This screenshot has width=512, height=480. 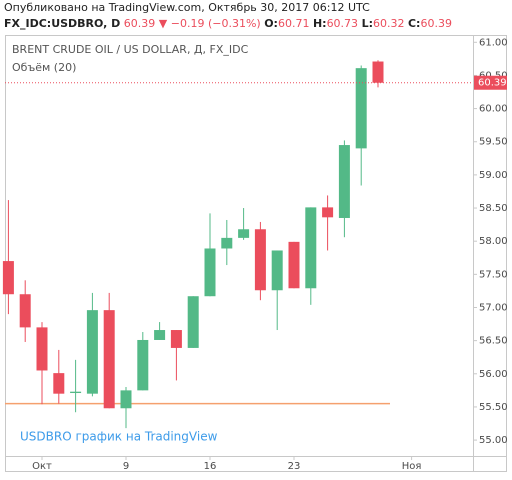 What do you see at coordinates (493, 241) in the screenshot?
I see `y-tick-label: 58.00` at bounding box center [493, 241].